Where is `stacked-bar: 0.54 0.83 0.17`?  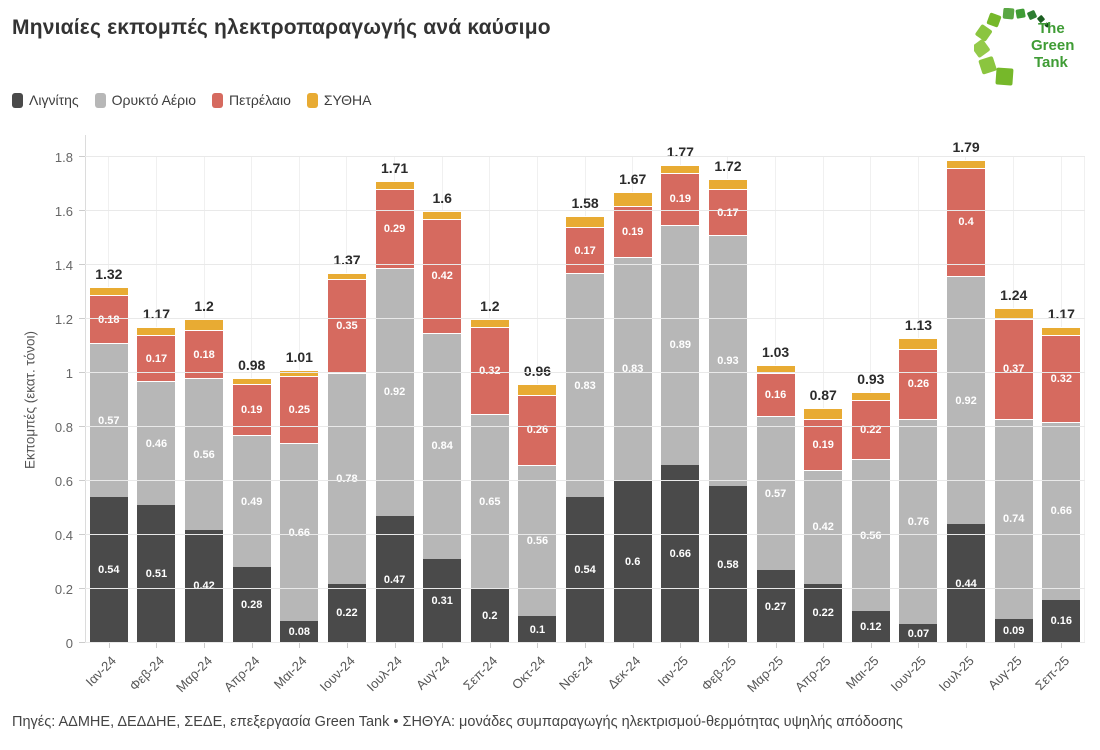 stacked-bar: 0.54 0.83 0.17 is located at coordinates (585, 400).